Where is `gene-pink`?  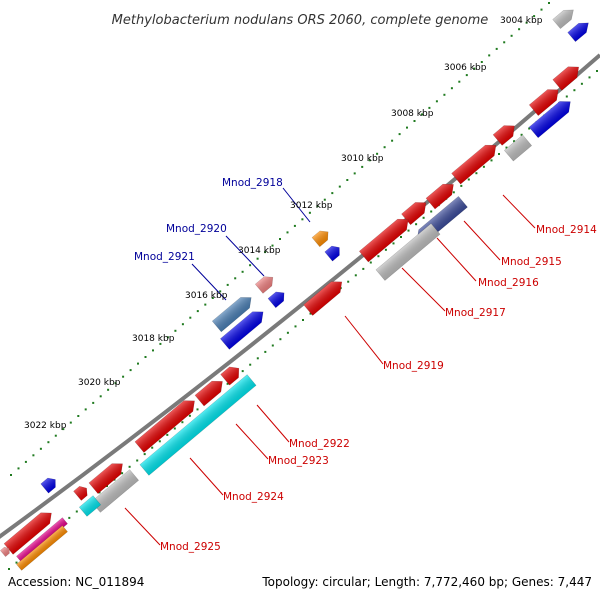
gene-pink is located at coordinates (264, 285).